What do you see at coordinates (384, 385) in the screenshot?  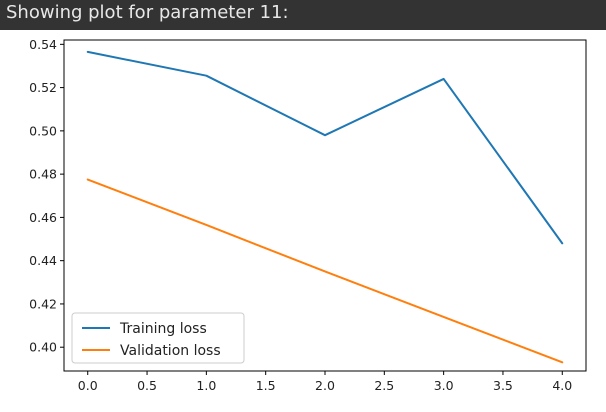 I see `x-tick-label: 2.5` at bounding box center [384, 385].